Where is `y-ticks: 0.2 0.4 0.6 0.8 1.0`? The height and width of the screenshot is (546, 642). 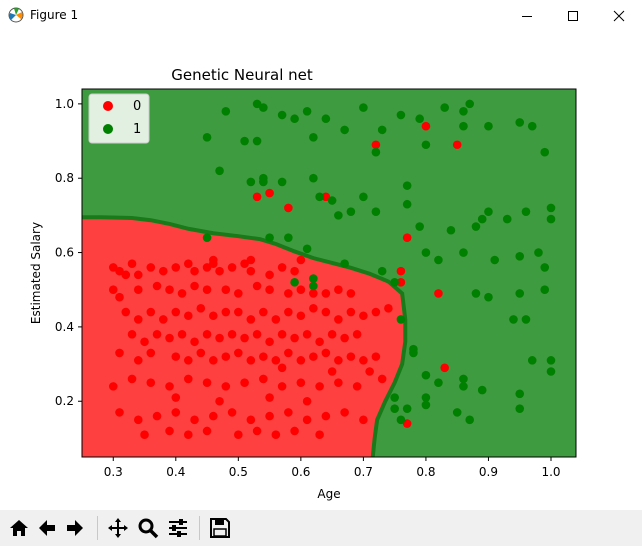 y-ticks: 0.2 0.4 0.6 0.8 1.0 is located at coordinates (68, 252).